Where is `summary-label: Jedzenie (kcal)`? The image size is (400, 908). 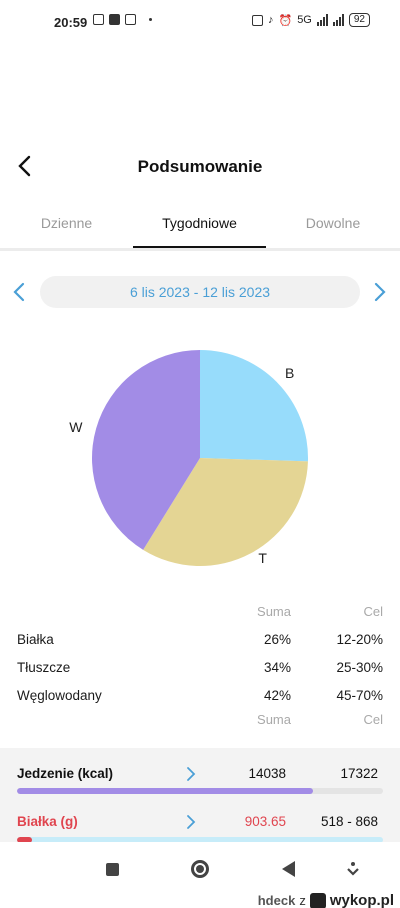
summary-label: Jedzenie (kcal) is located at coordinates (65, 773).